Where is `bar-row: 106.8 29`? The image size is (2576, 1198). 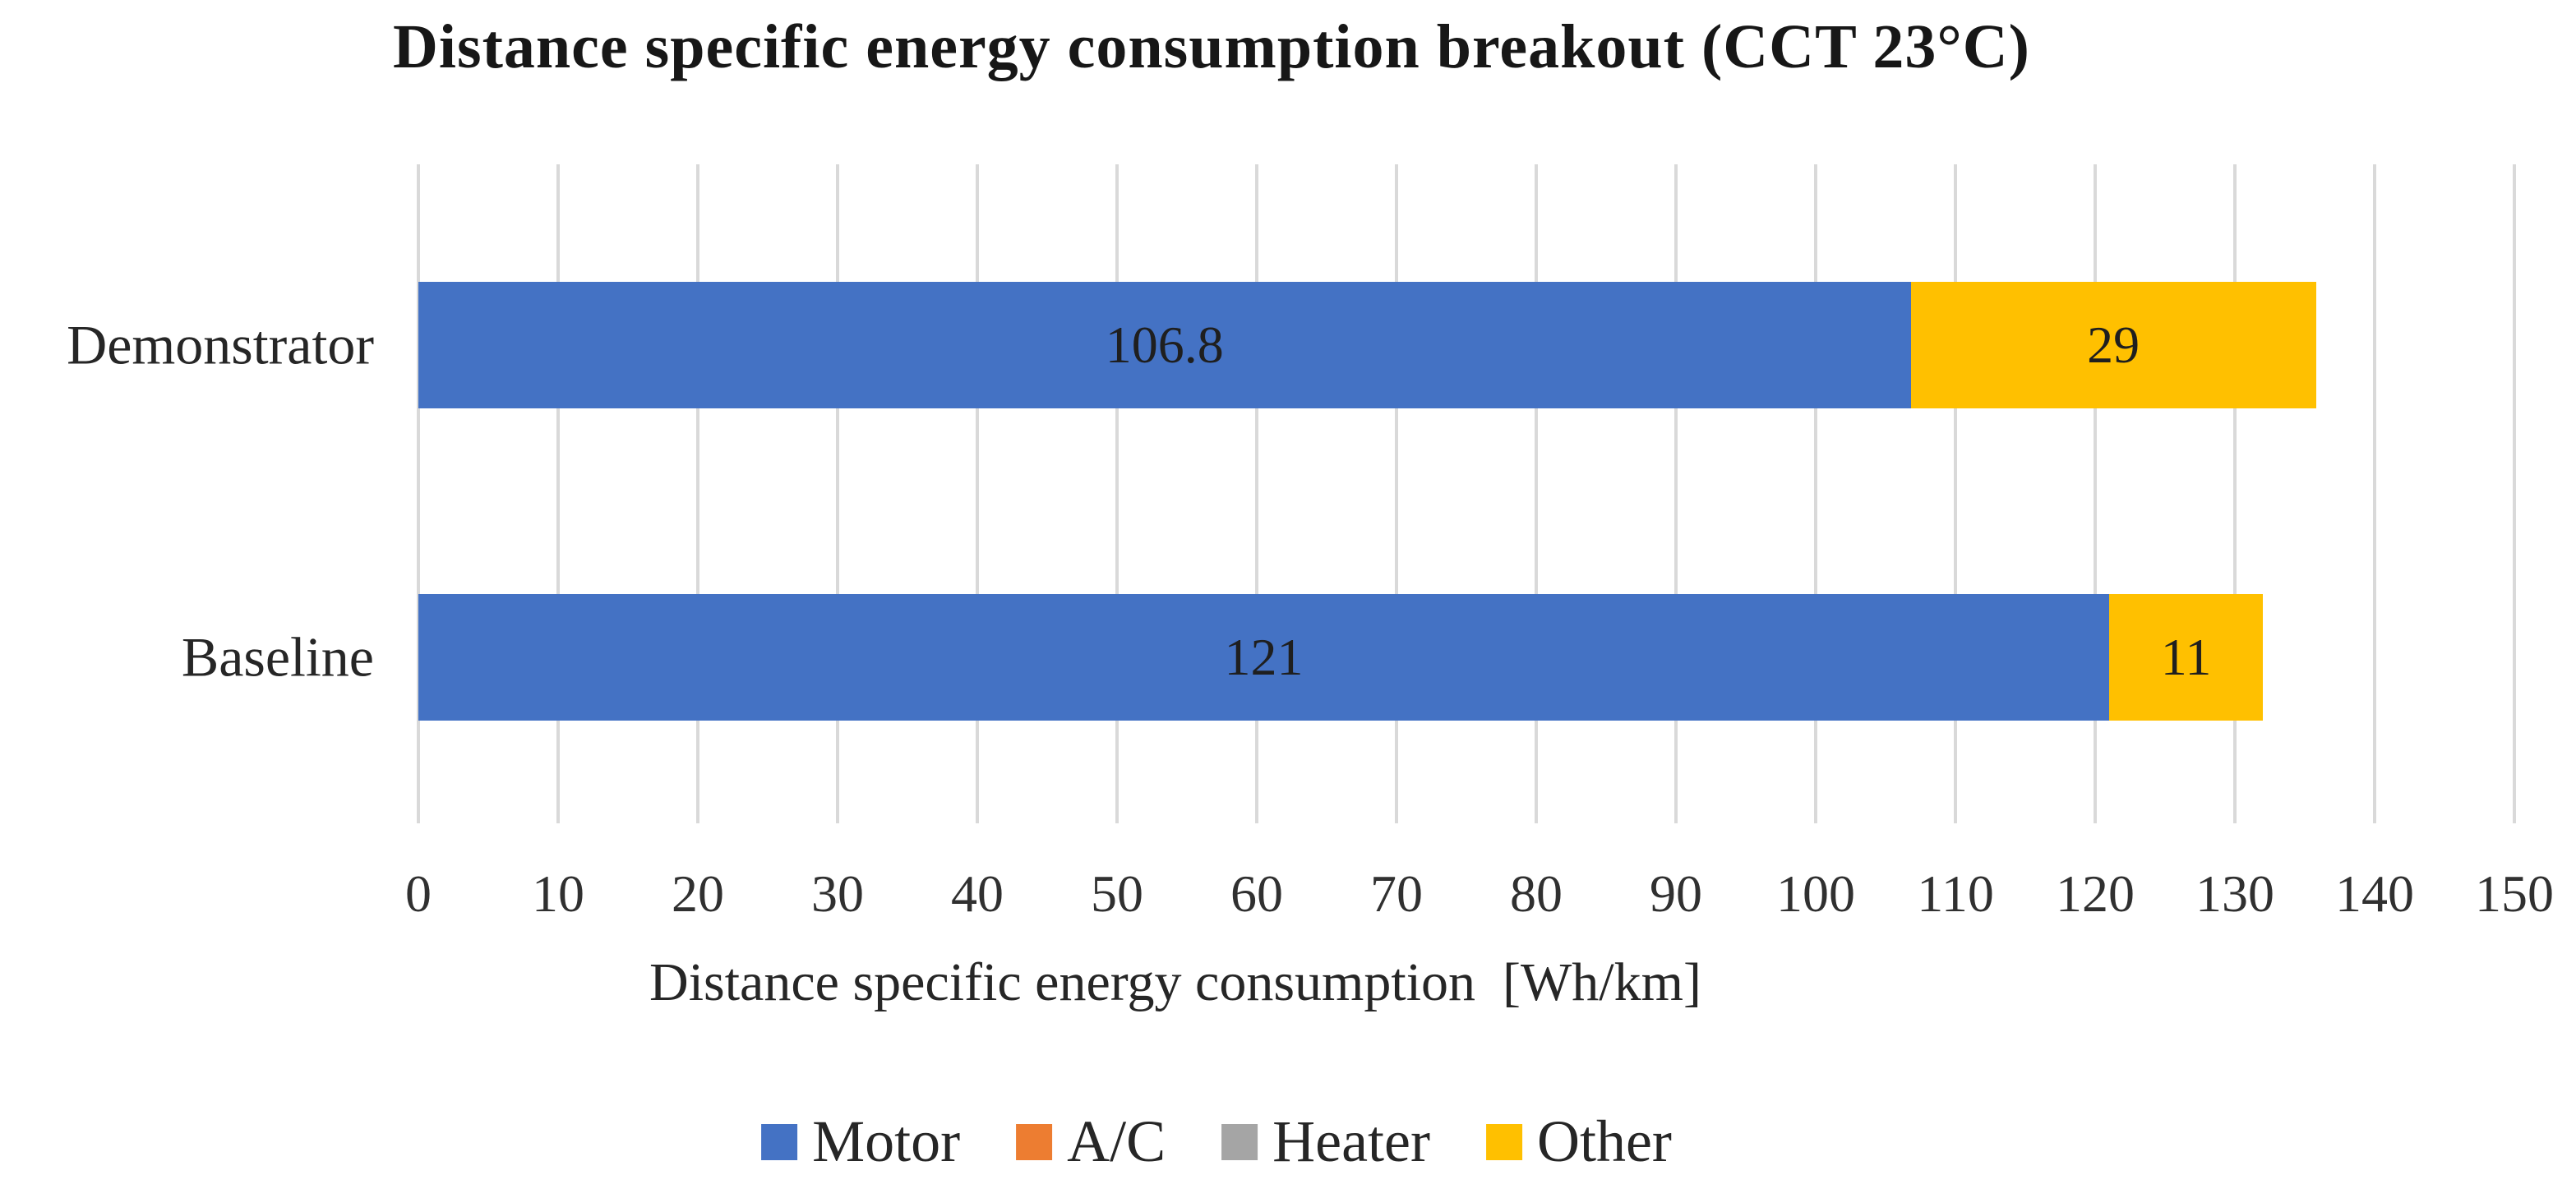
bar-row: 106.8 29 is located at coordinates (1367, 345).